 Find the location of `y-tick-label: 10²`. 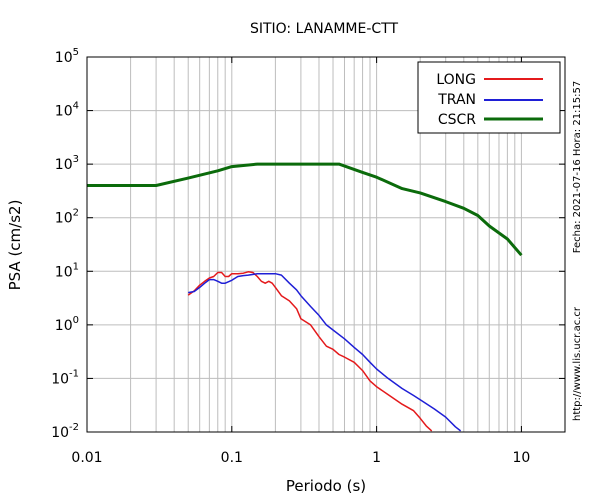

y-tick-label: 10² is located at coordinates (67, 217).